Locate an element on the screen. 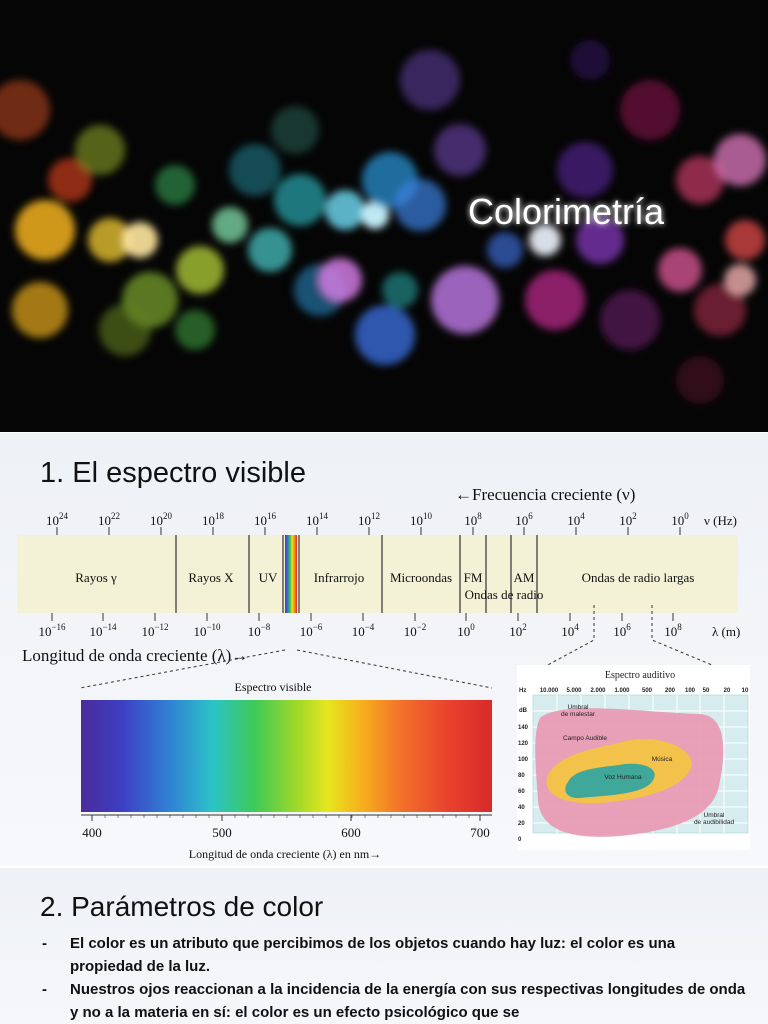  db-tick-label: 80 is located at coordinates (521, 776).